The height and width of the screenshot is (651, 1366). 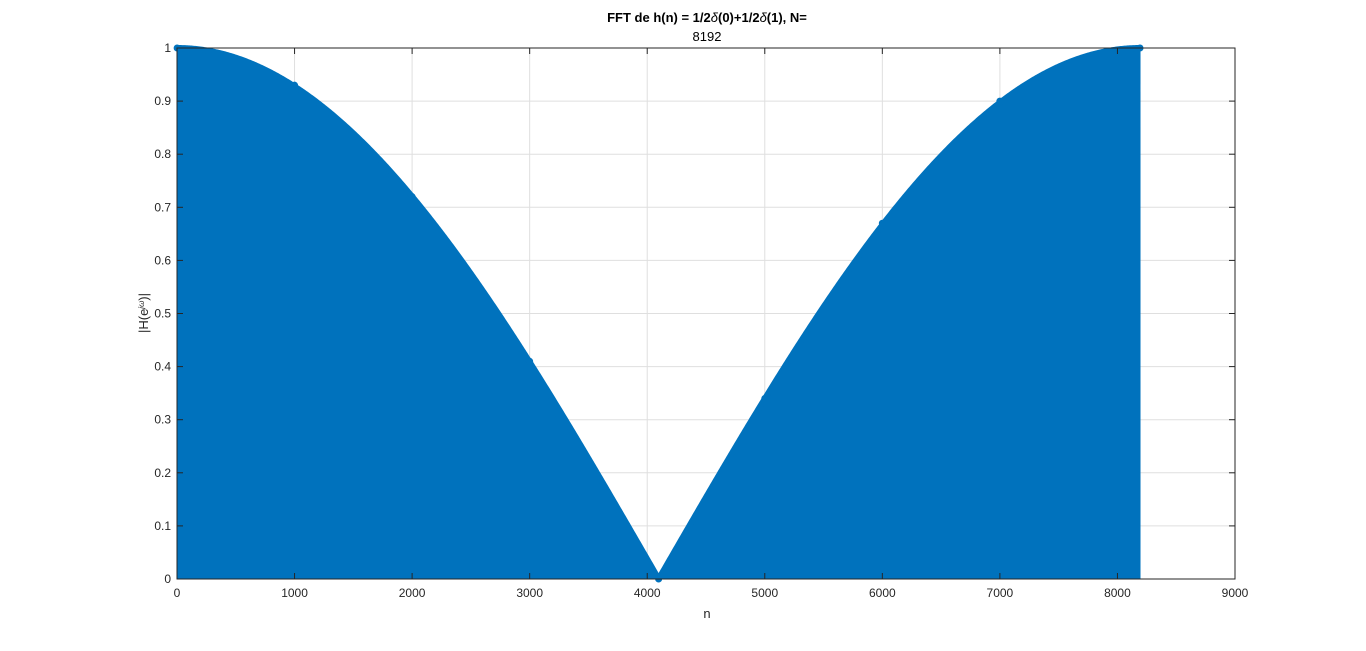 I want to click on x-tick-label: 8000, so click(x=1117, y=593).